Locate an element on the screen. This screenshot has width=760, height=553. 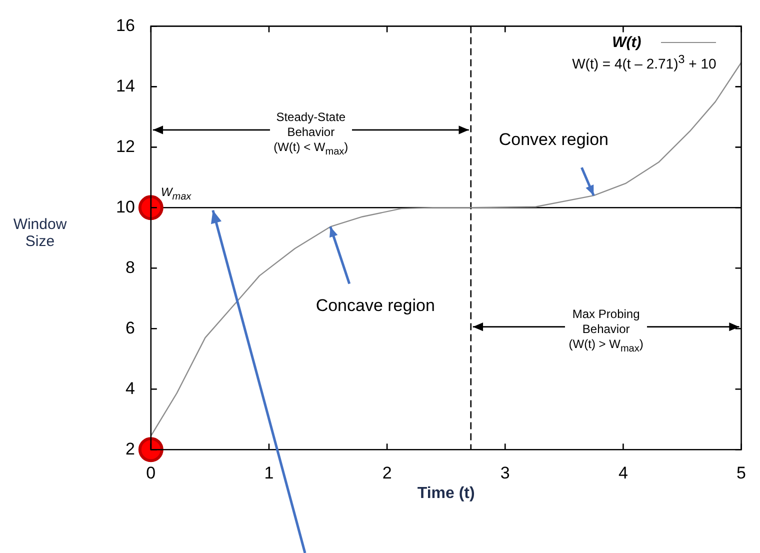
y-tick-label: 10 is located at coordinates (125, 206).